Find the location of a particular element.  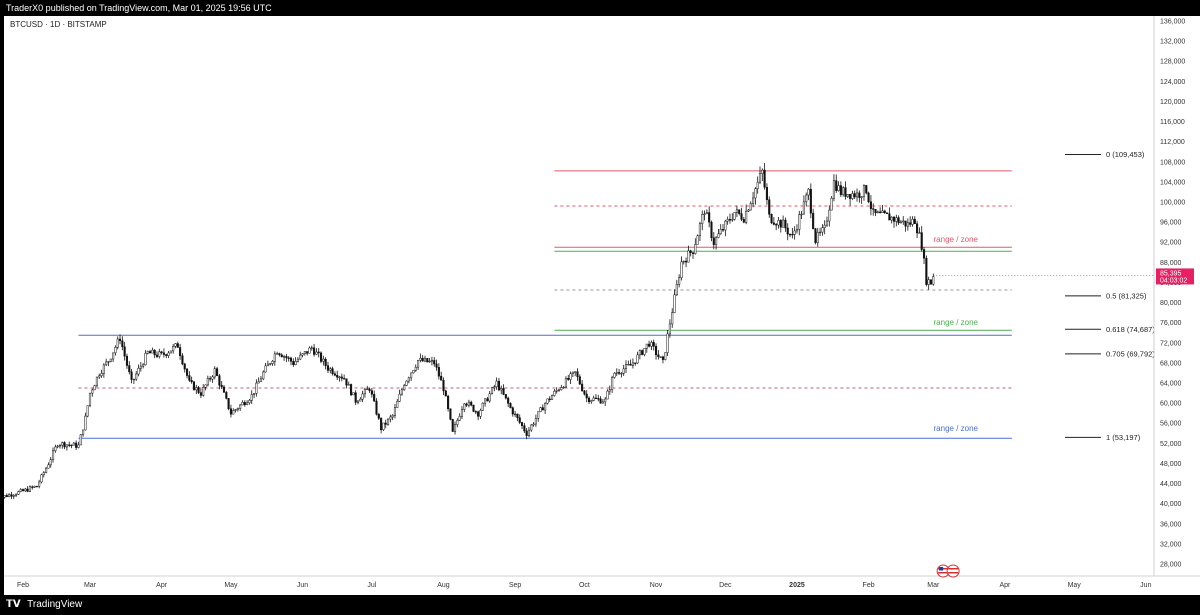

y-tick-label: 36,000 is located at coordinates (1171, 524).